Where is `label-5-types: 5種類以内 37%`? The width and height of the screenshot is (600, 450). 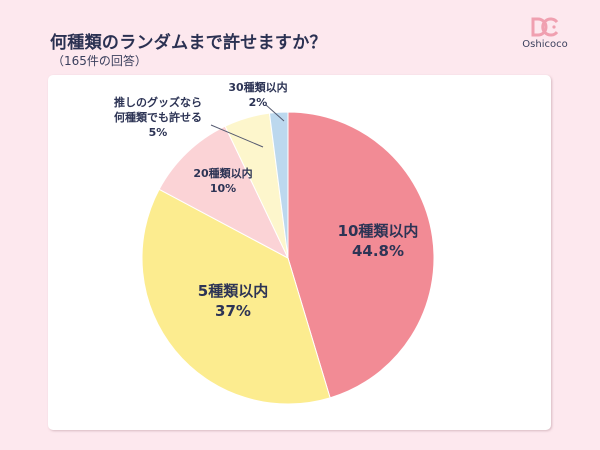 label-5-types: 5種類以内 37% is located at coordinates (233, 301).